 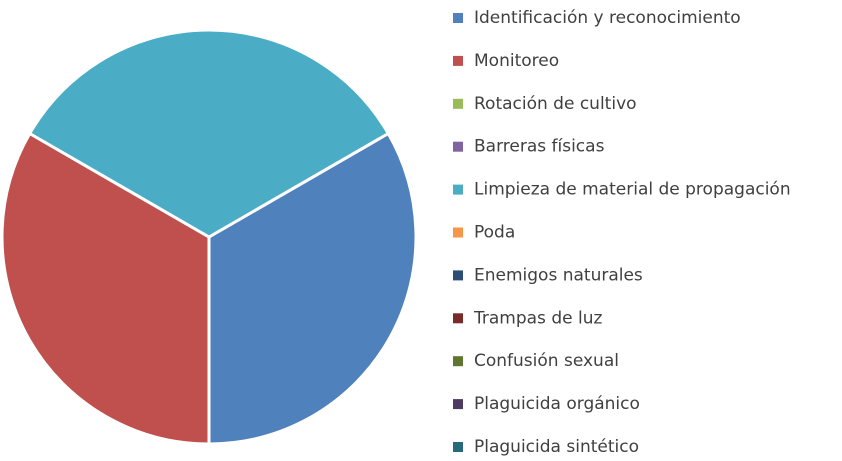 What do you see at coordinates (557, 404) in the screenshot?
I see `legend-label: Plaguicida orgánico` at bounding box center [557, 404].